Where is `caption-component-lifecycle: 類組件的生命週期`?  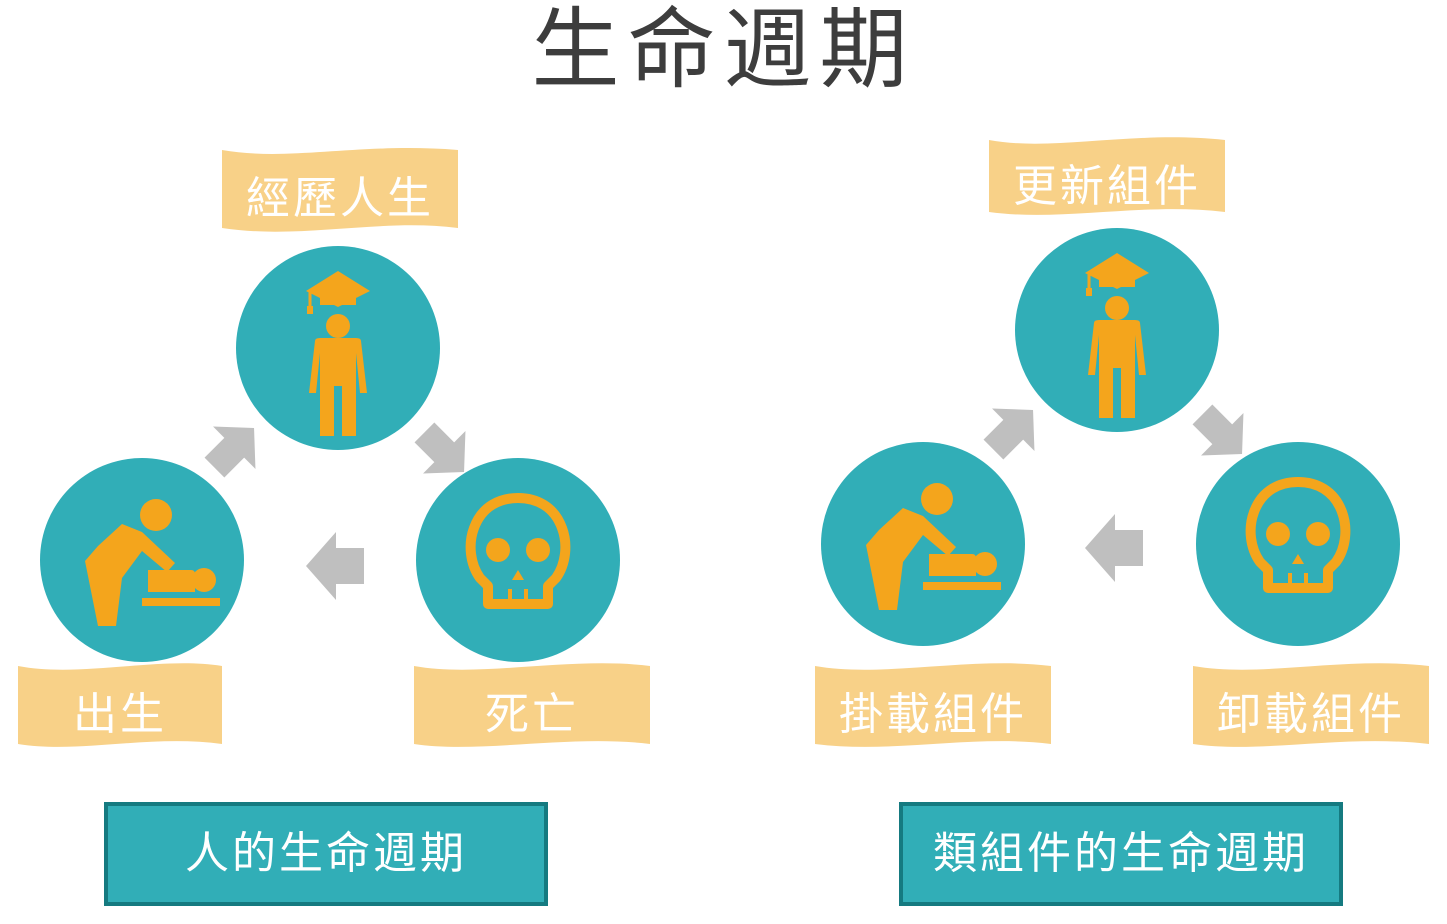 caption-component-lifecycle: 類組件的生命週期 is located at coordinates (1121, 854).